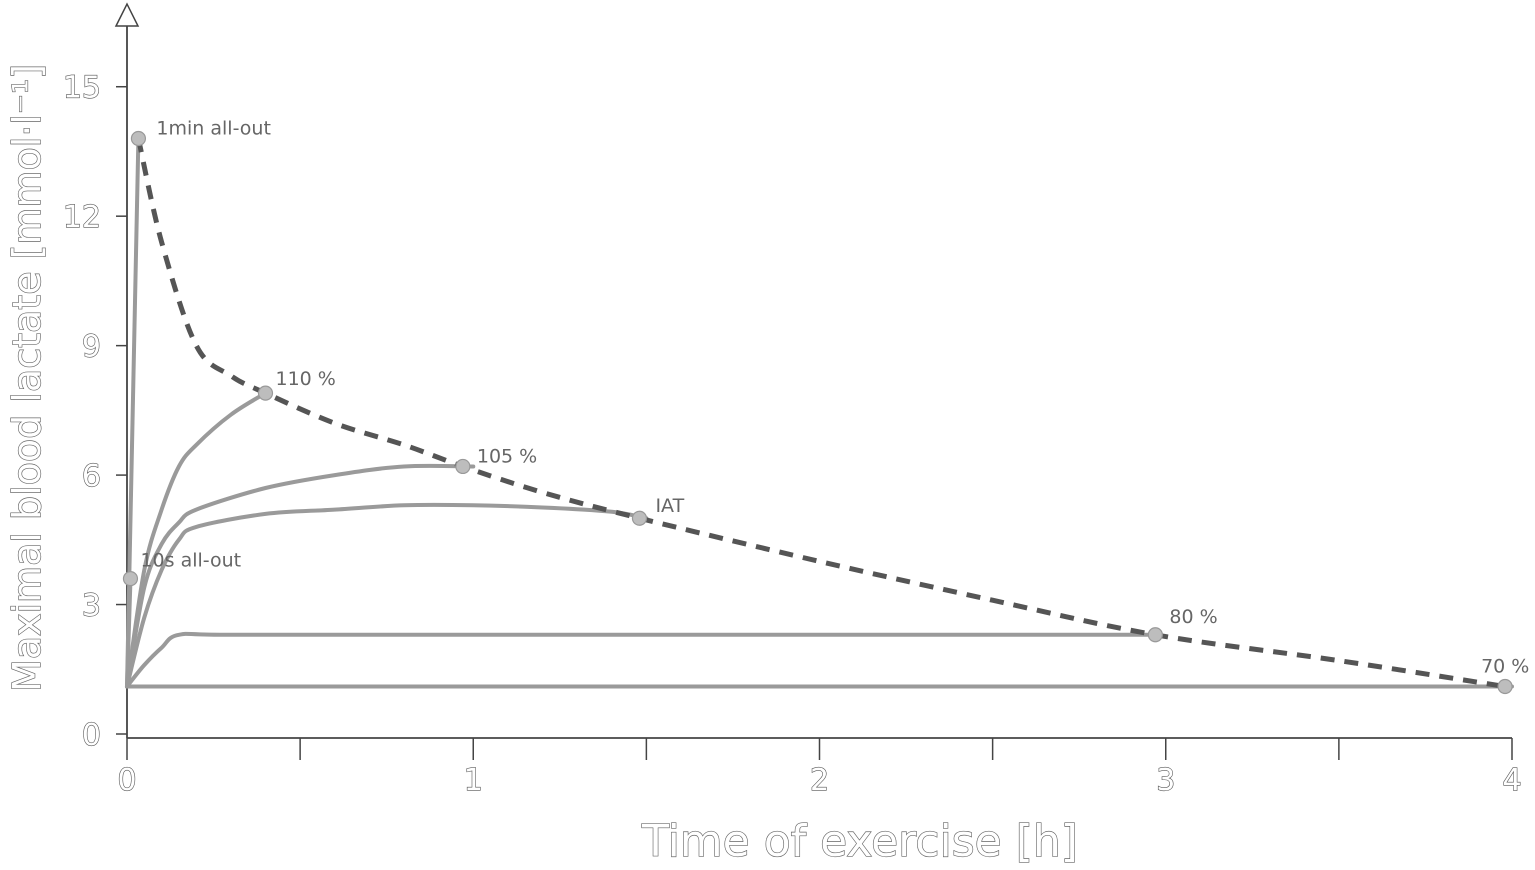 This screenshot has height=870, width=1535. Describe the element at coordinates (126, 780) in the screenshot. I see `x-tick-label: 0` at that location.